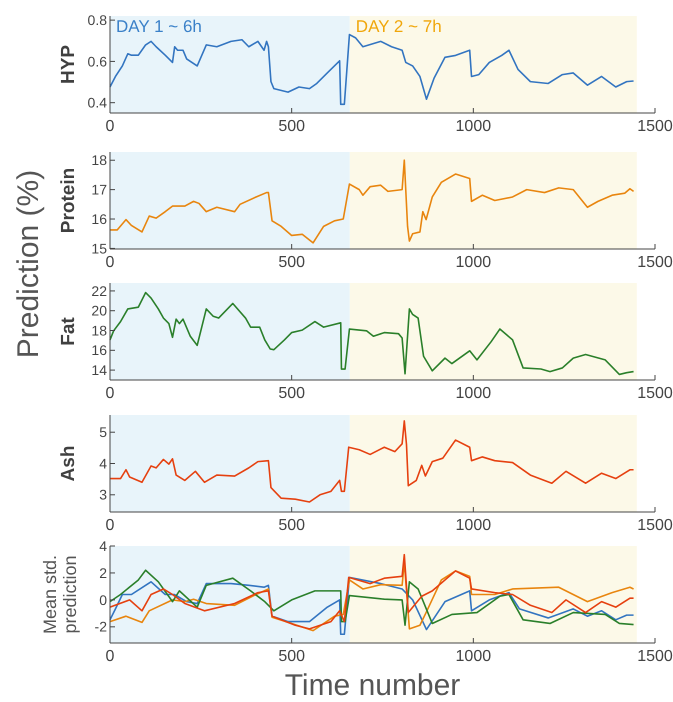 The width and height of the screenshot is (673, 702). What do you see at coordinates (98, 20) in the screenshot?
I see `y-tick-label: 0.8` at bounding box center [98, 20].